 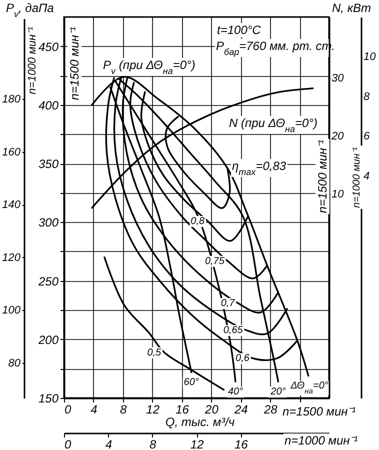 I want to click on y-tick-label: 20, so click(x=337, y=136).